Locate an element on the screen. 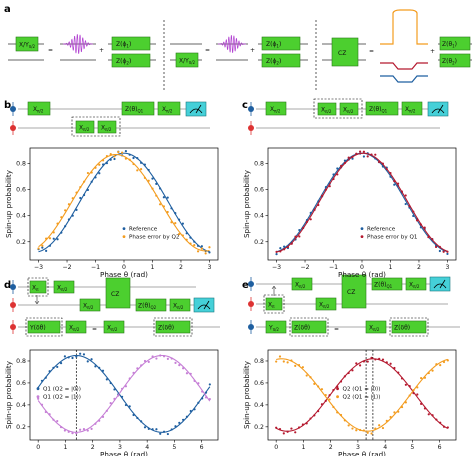 The image size is (474, 456). gate-zphi1-b-sub: 1 is located at coordinates (277, 46).